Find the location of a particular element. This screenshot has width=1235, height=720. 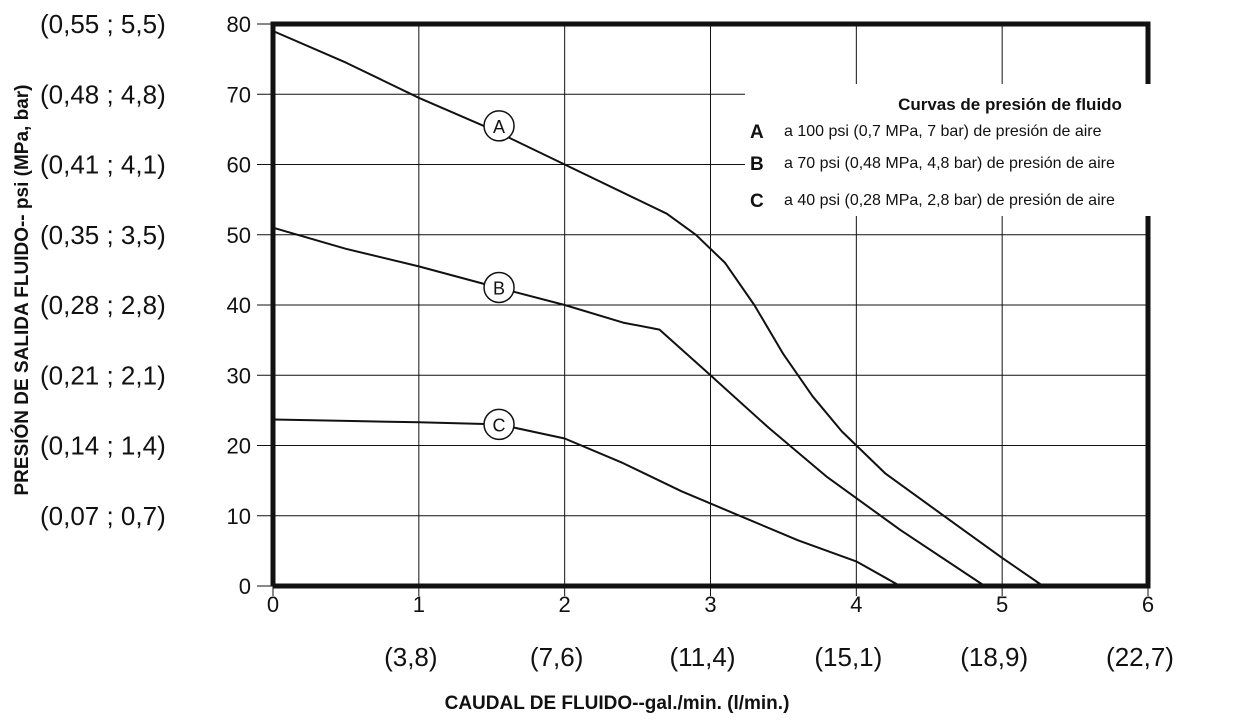

series-label-circle-a is located at coordinates (499, 126).